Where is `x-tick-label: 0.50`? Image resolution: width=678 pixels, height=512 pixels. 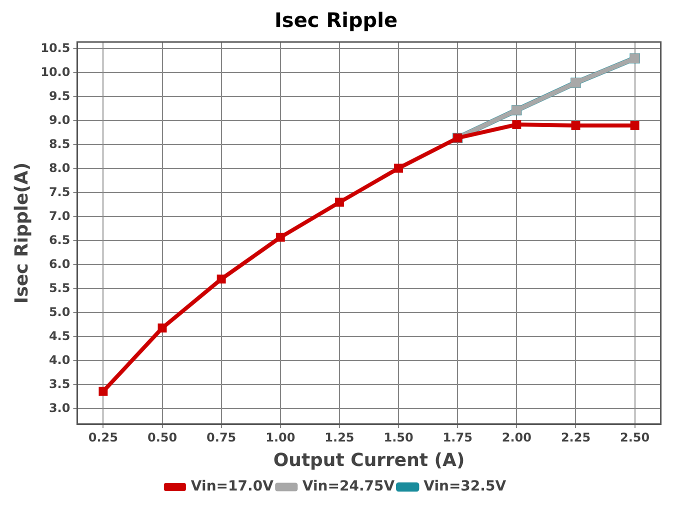
x-tick-label: 0.50 is located at coordinates (162, 437).